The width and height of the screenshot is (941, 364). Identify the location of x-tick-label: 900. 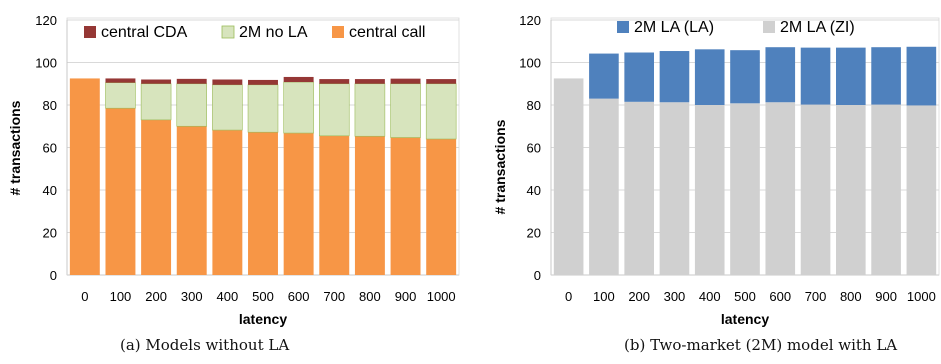
(886, 296).